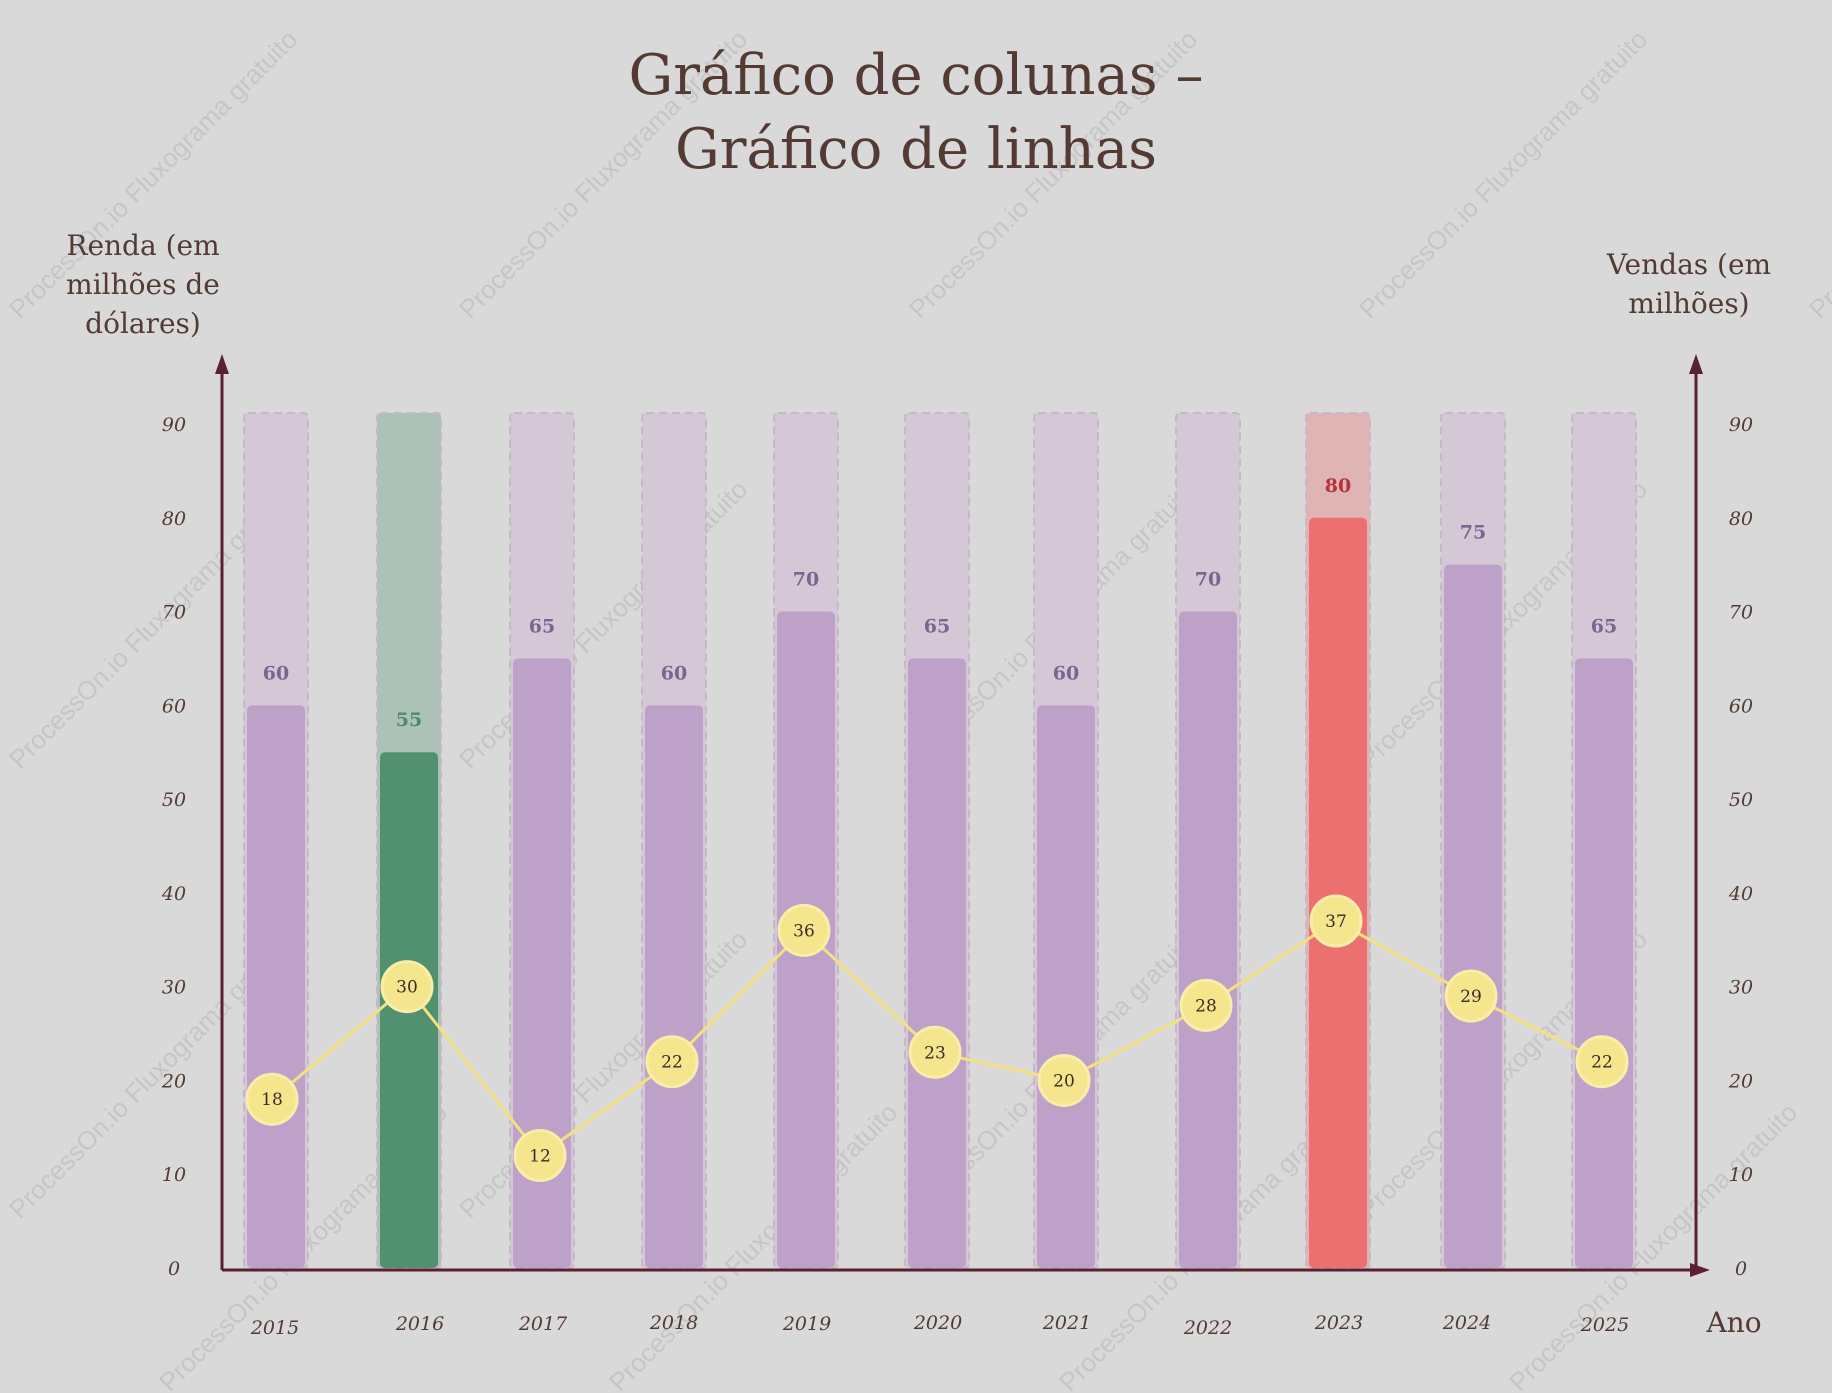  Describe the element at coordinates (1741, 519) in the screenshot. I see `right-y-tick-label: 80` at that location.